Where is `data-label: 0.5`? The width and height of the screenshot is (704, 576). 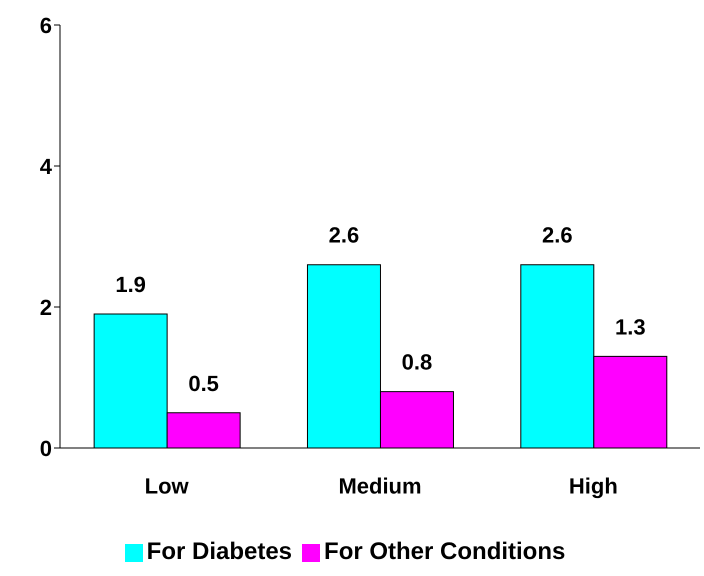
data-label: 0.5 is located at coordinates (203, 383).